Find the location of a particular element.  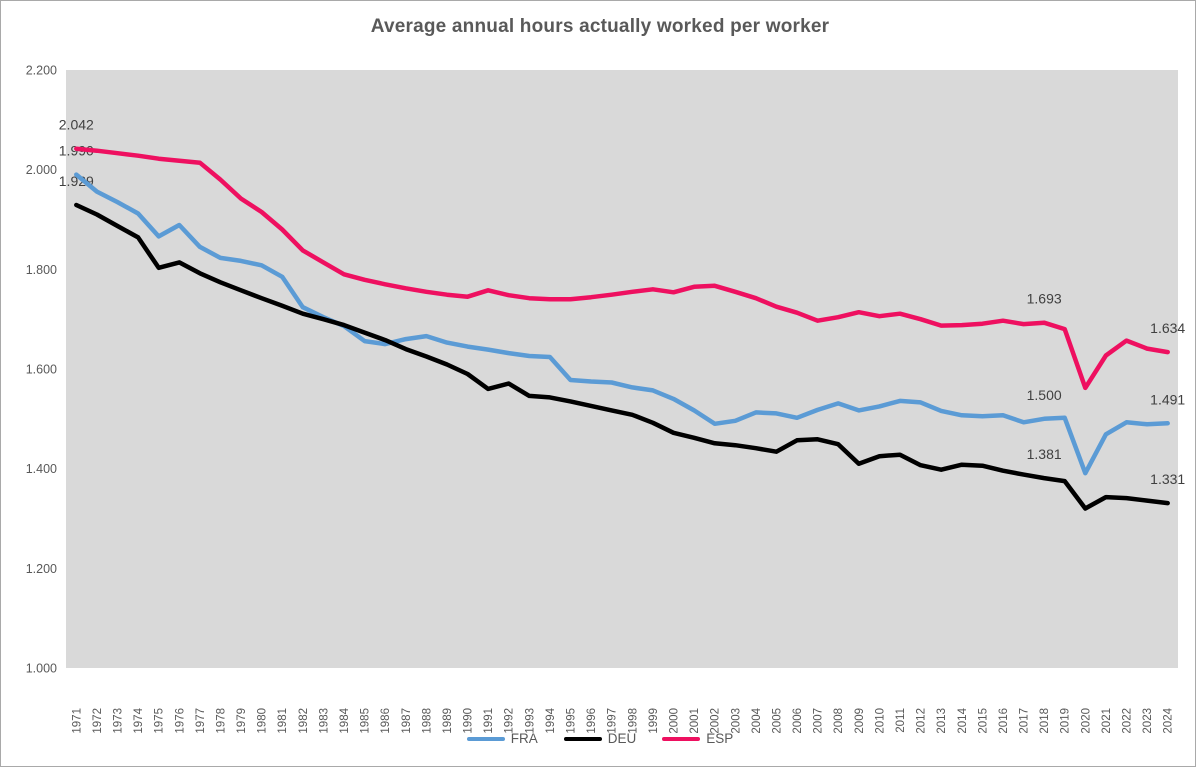

x-axis-tick-label: 1991 is located at coordinates (489, 721).